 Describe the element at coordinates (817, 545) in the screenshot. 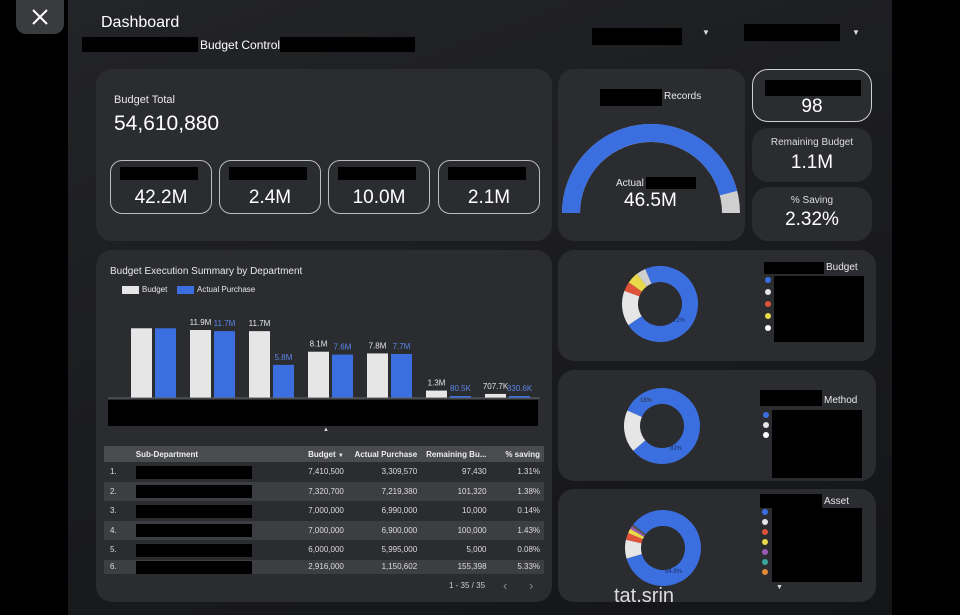

I see `asset-legend-box` at that location.